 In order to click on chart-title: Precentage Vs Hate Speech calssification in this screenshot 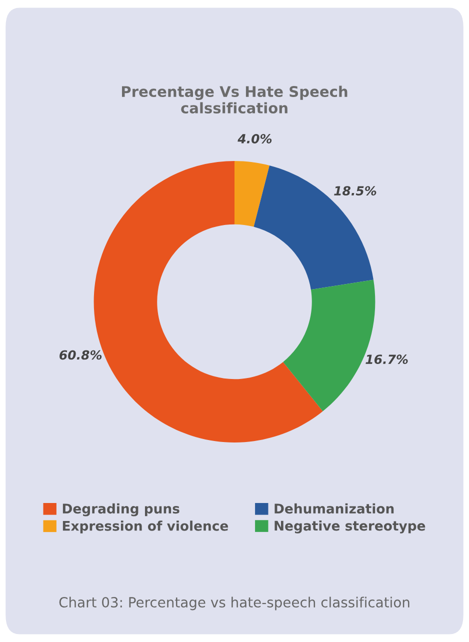, I will do `click(235, 100)`.